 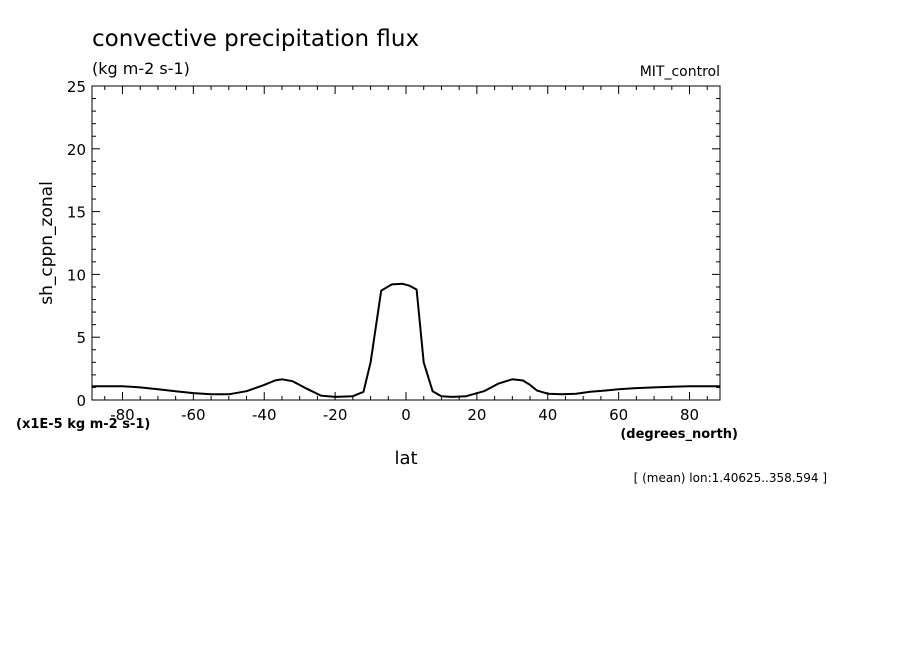 What do you see at coordinates (81, 338) in the screenshot?
I see `y-tick-label: 5` at bounding box center [81, 338].